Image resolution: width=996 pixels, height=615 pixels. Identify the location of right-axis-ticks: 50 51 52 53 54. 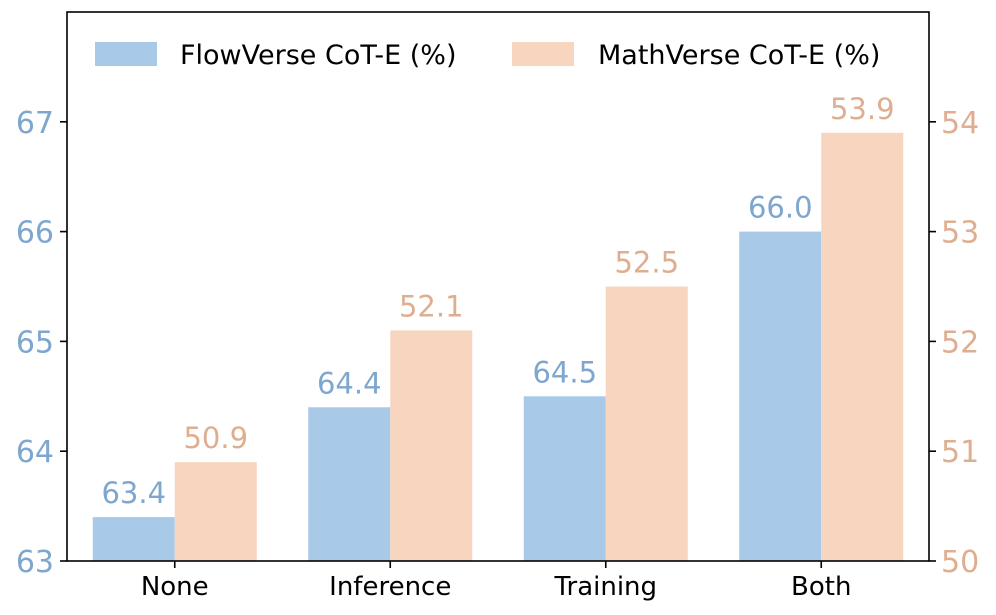
(954, 343).